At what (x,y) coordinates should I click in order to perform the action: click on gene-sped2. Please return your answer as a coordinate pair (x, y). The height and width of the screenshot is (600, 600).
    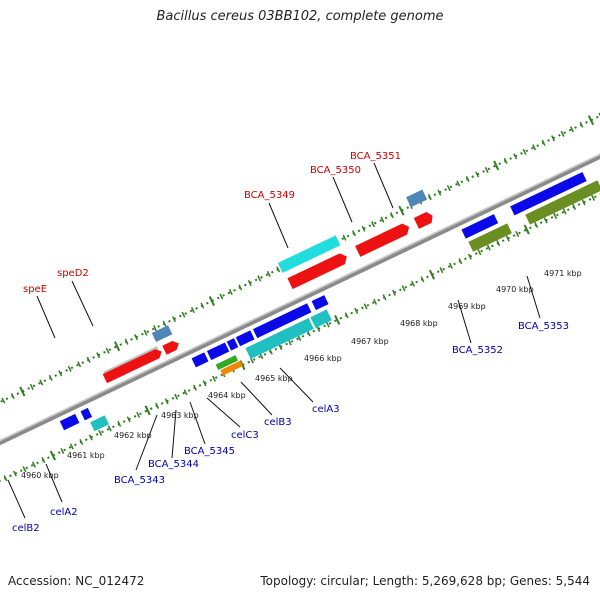
    Looking at the image, I should click on (162, 334).